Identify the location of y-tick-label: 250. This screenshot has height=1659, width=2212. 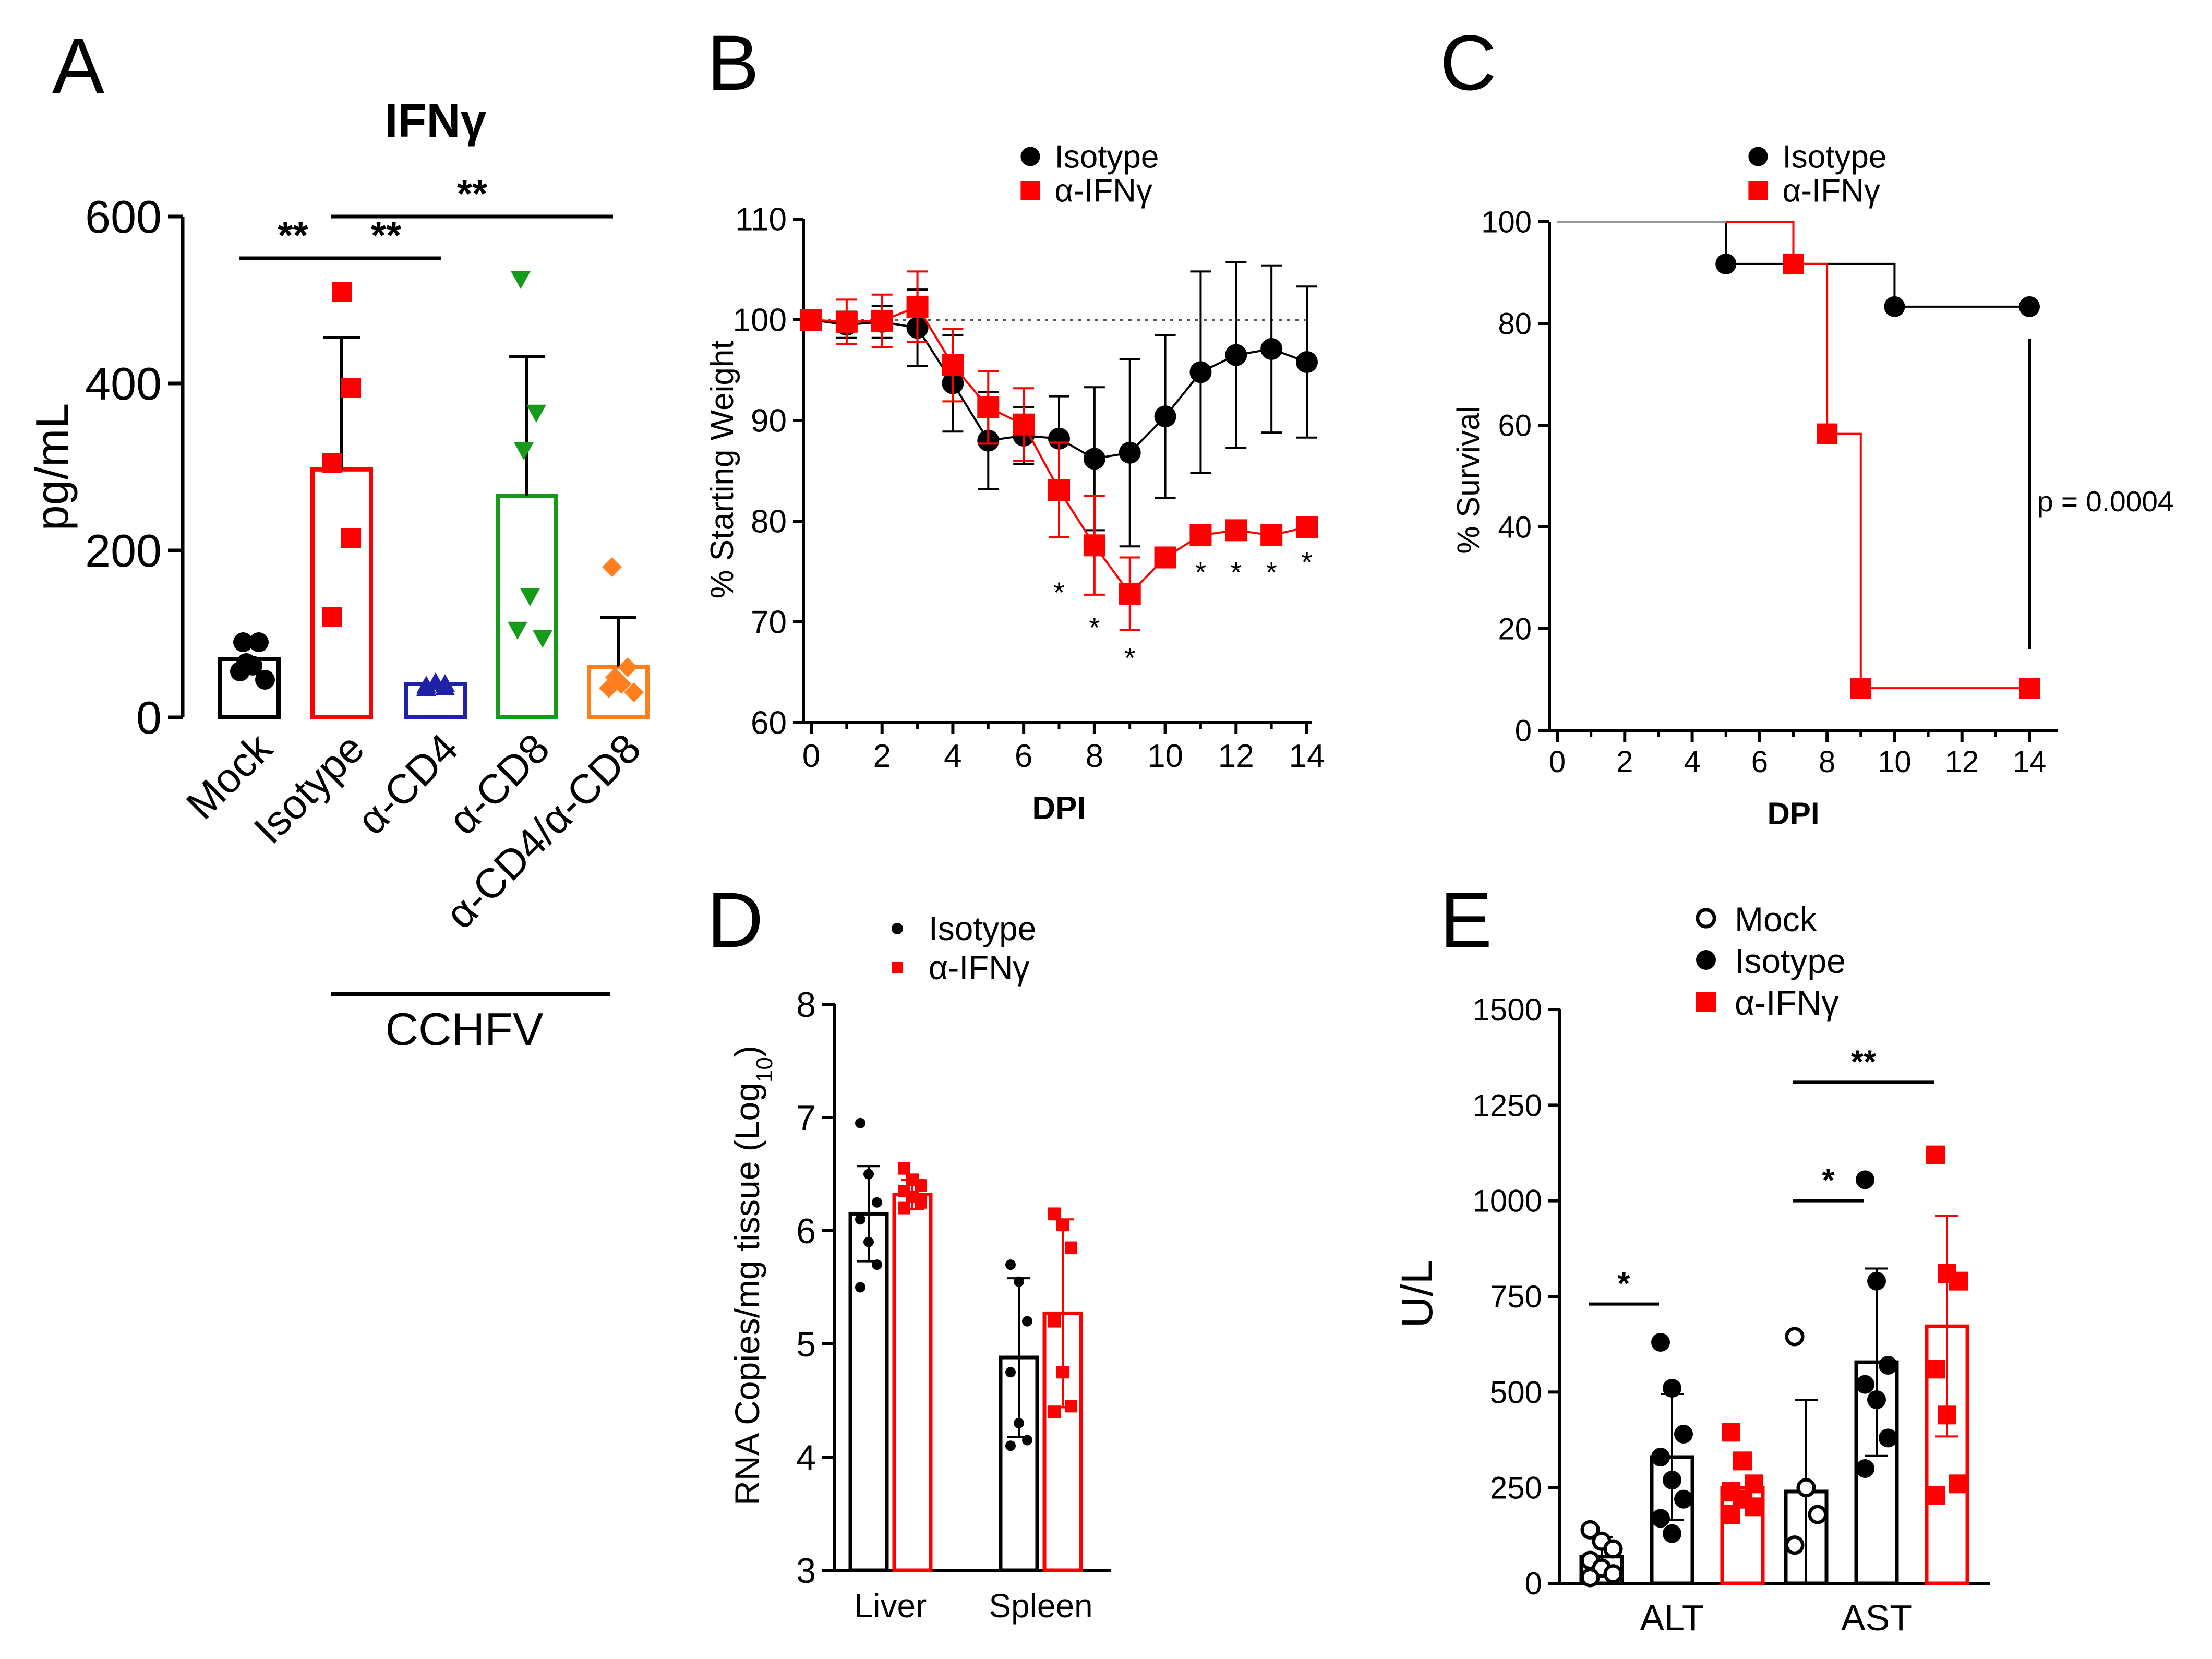
(1516, 1489).